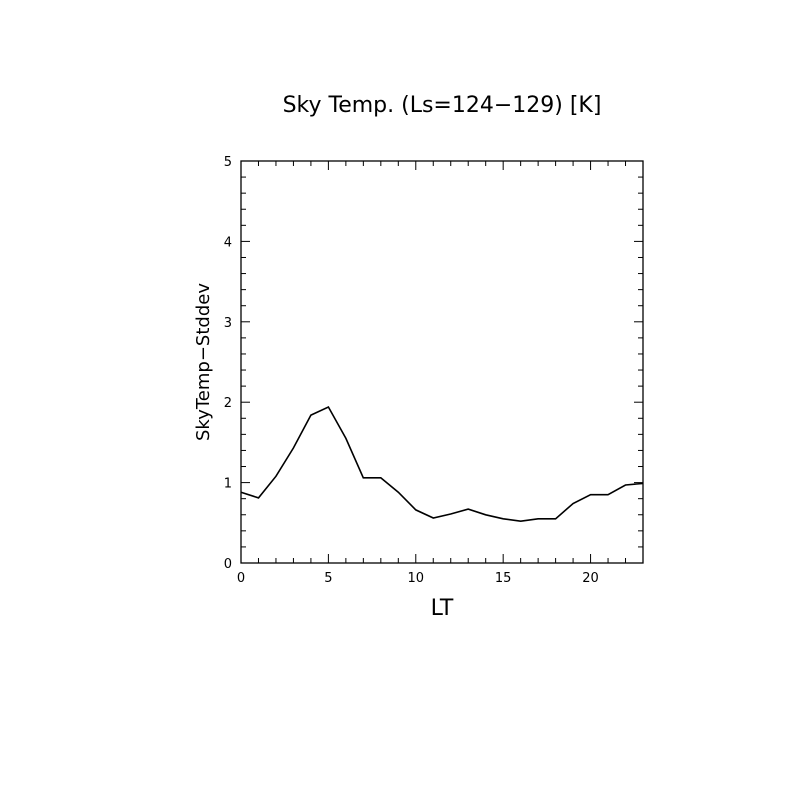 The image size is (804, 804). I want to click on y-axis-label: SkyTemp−Stddev, so click(203, 362).